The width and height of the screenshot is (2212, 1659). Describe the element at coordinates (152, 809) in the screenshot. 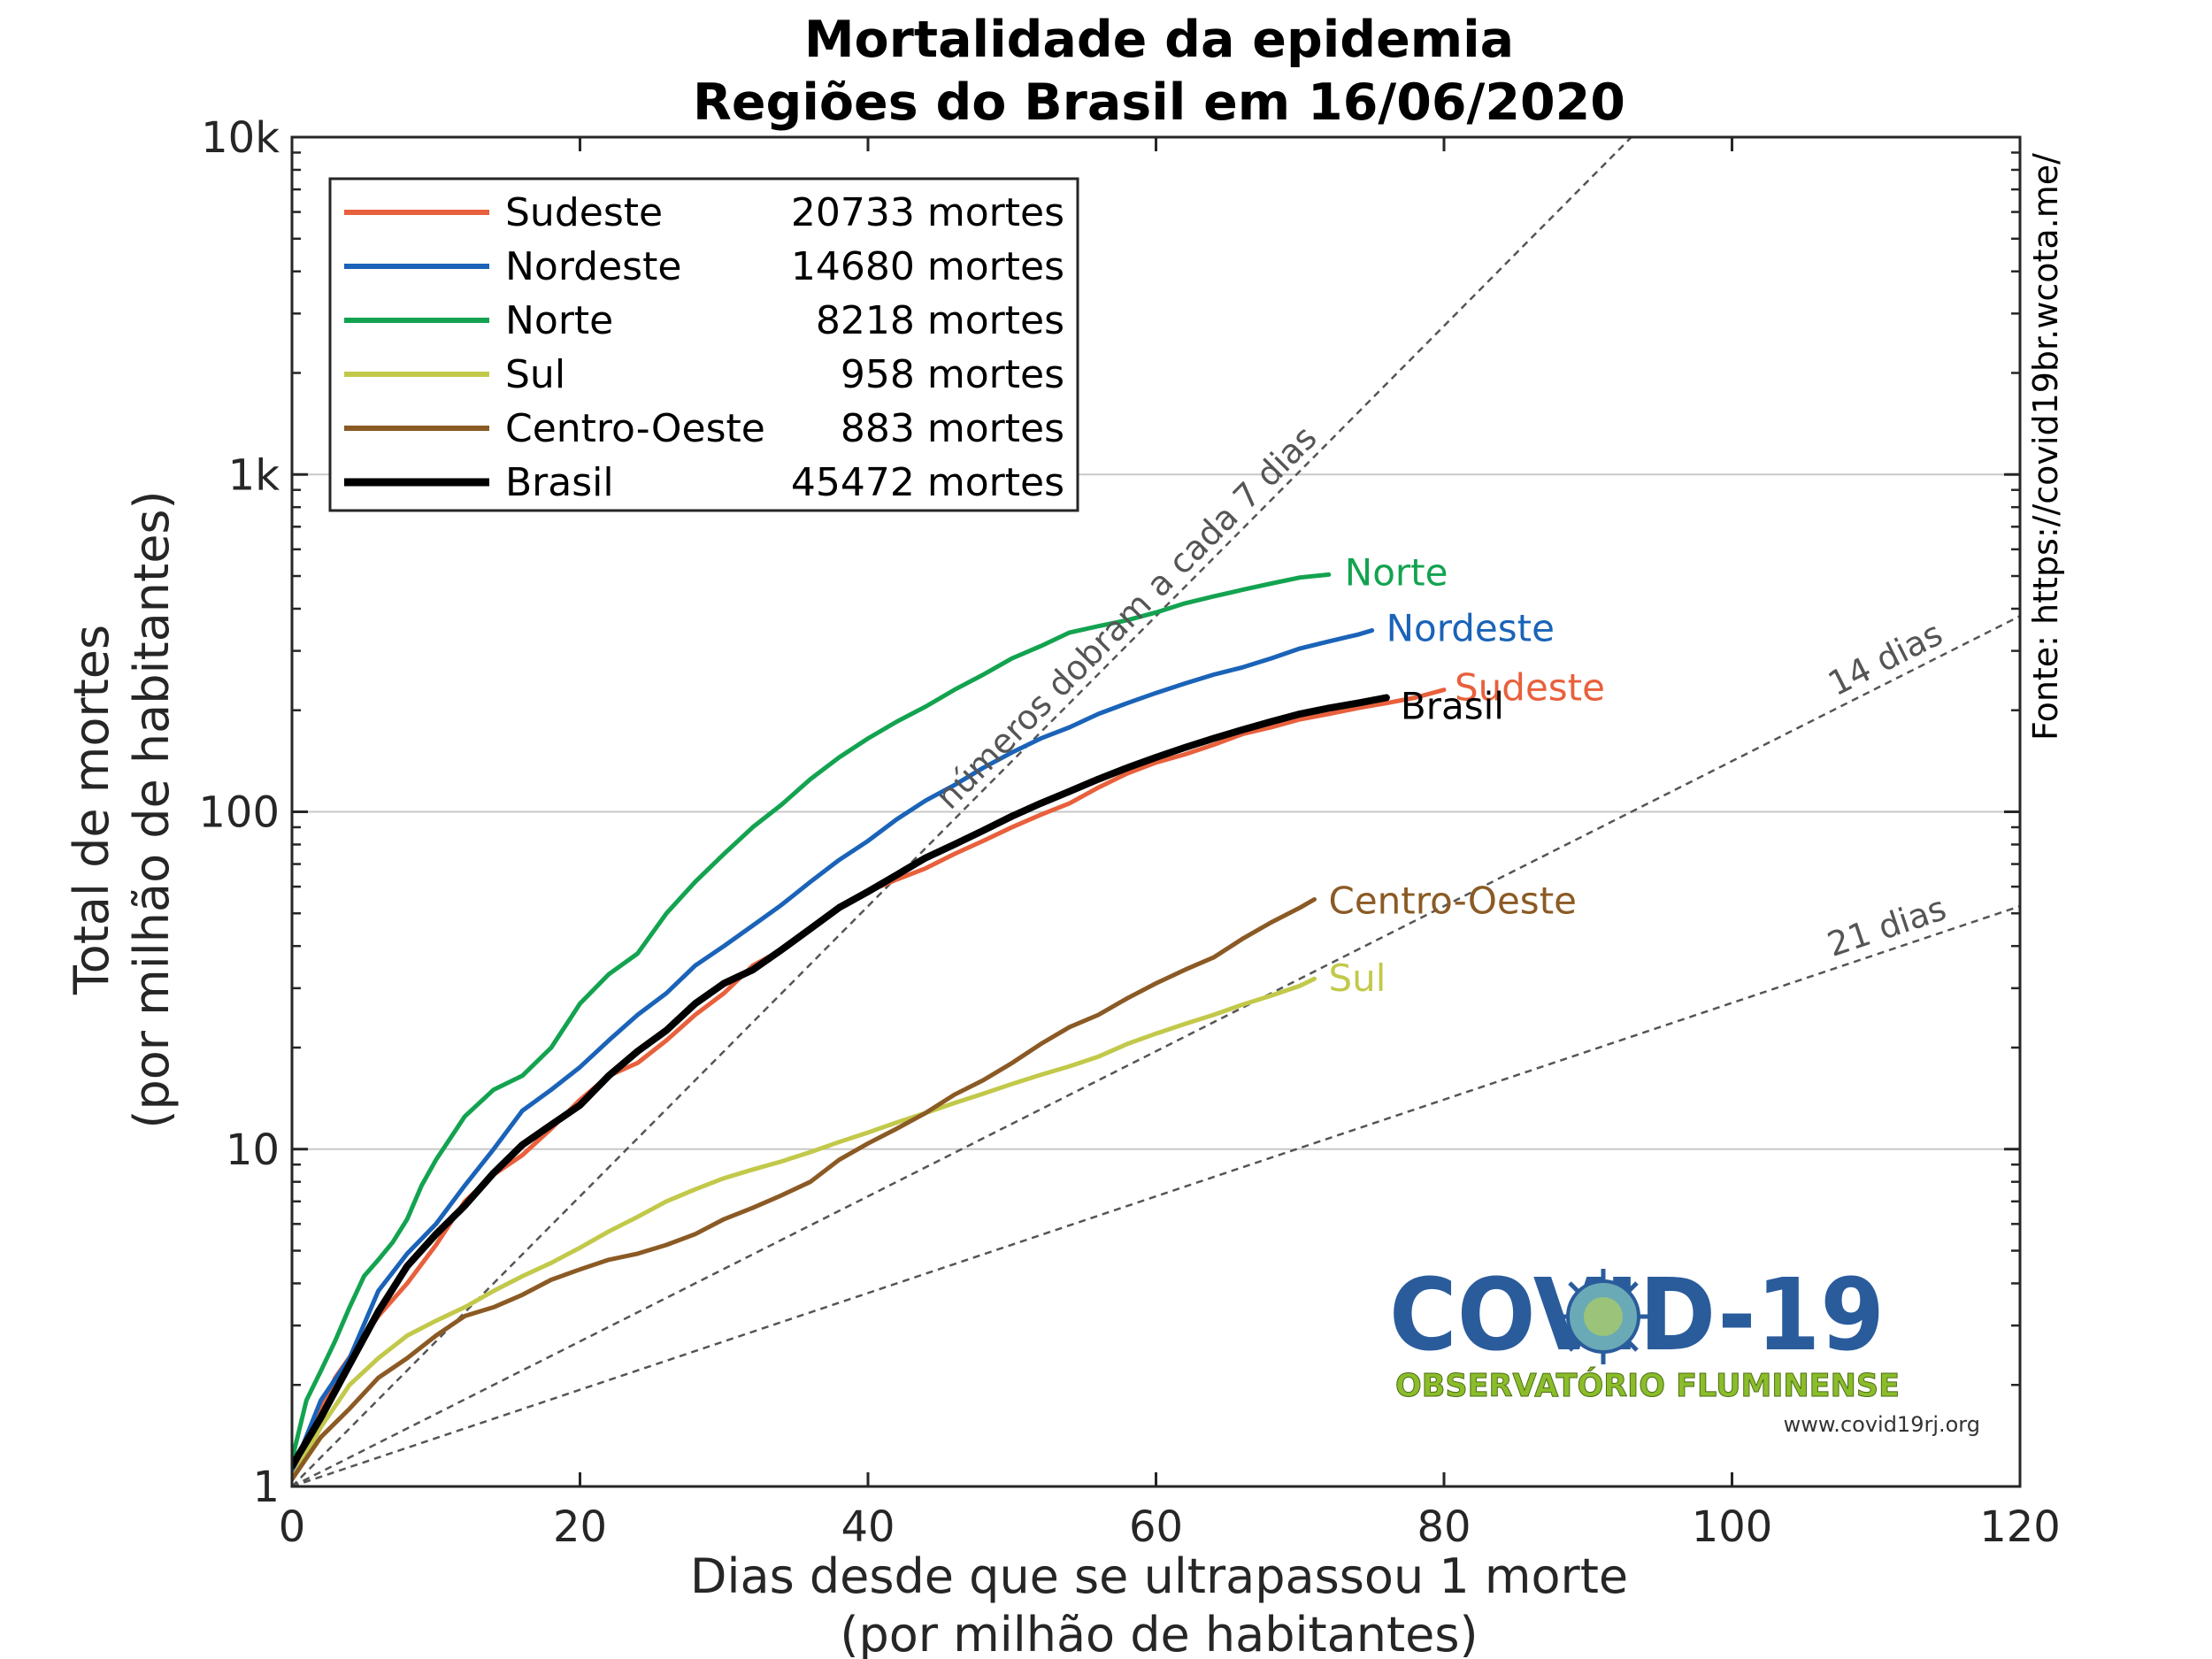

I see `y-axis-label-line2: (por milhão de habitantes)` at that location.